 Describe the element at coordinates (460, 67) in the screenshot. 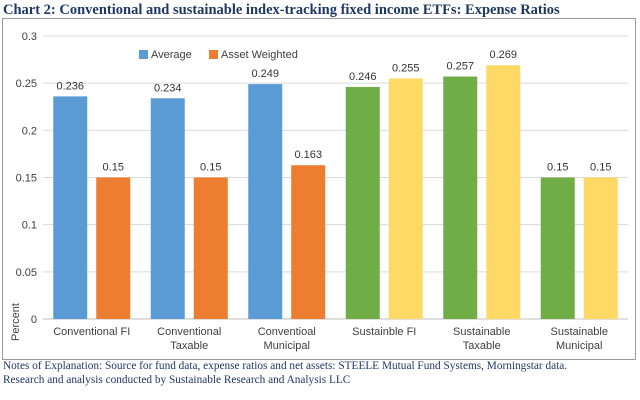

I see `data-label: 0.257` at that location.